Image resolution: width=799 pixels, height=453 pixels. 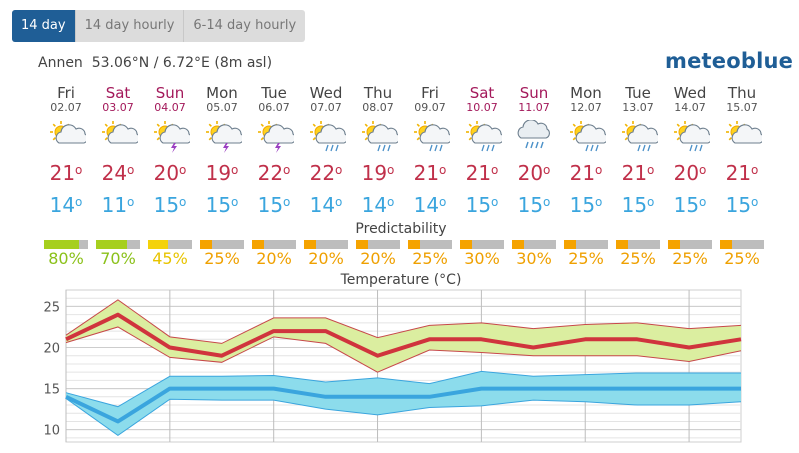 I want to click on y-tick-label: 20, so click(x=51, y=349).